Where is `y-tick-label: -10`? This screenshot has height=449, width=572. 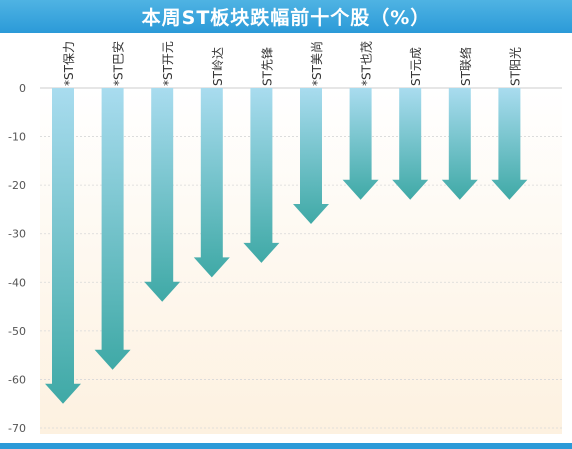 y-tick-label: -10 is located at coordinates (17, 137).